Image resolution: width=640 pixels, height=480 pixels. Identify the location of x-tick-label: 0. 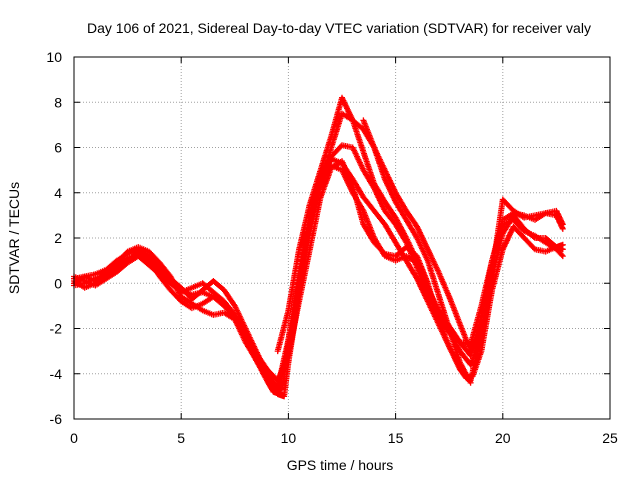
(74, 438).